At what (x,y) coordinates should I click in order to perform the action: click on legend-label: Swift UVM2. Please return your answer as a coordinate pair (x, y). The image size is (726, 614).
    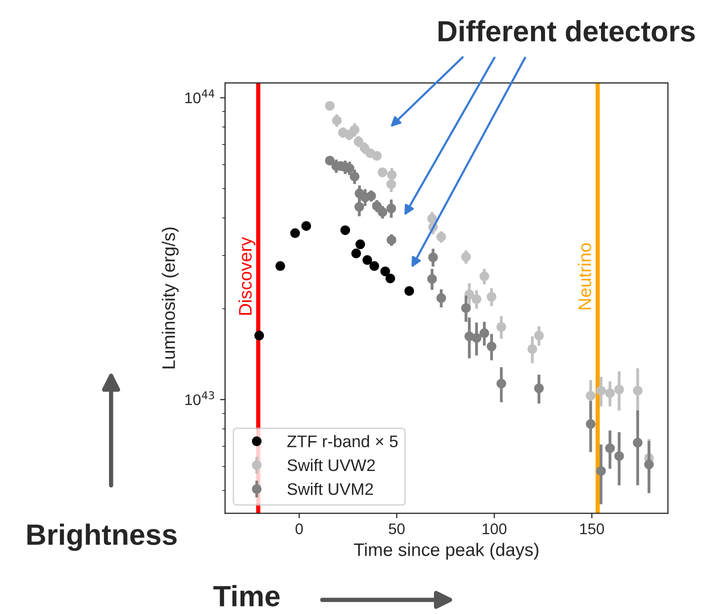
    Looking at the image, I should click on (330, 489).